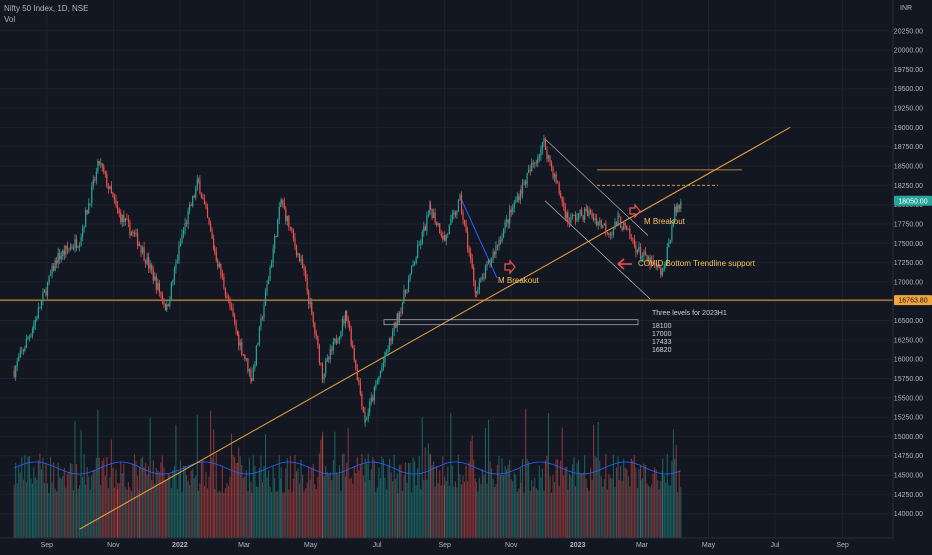 The height and width of the screenshot is (555, 932). Describe the element at coordinates (46, 8) in the screenshot. I see `symbol-title: Nifty 50 Index, 1D, NSE` at that location.